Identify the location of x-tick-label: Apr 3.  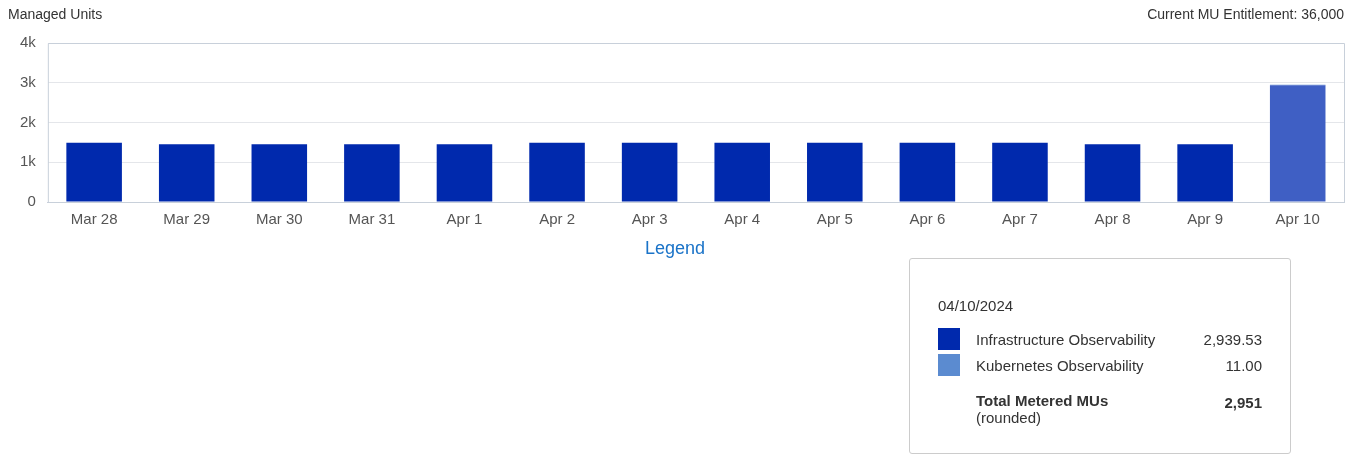
(649, 219).